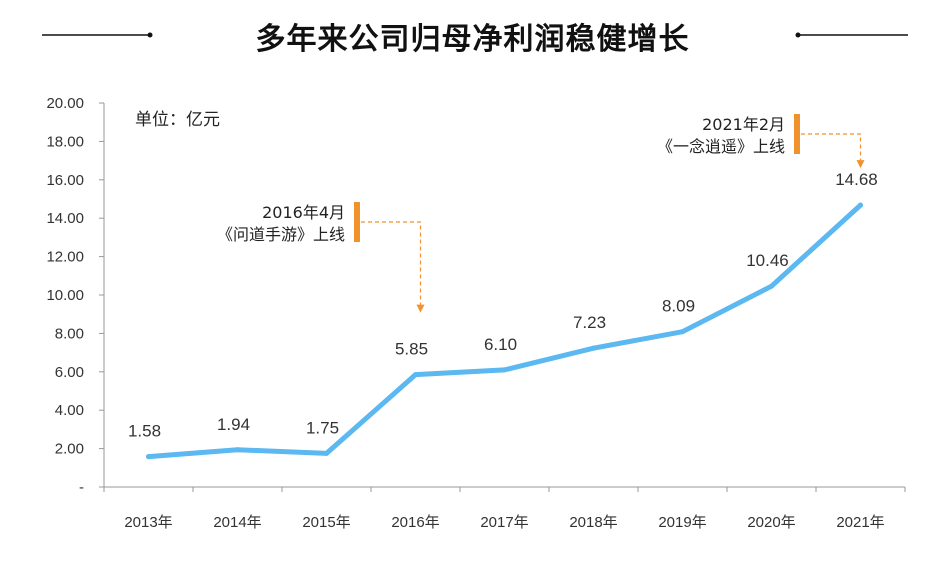 The image size is (945, 567). Describe the element at coordinates (415, 522) in the screenshot. I see `x-tick-label: 2016年` at that location.